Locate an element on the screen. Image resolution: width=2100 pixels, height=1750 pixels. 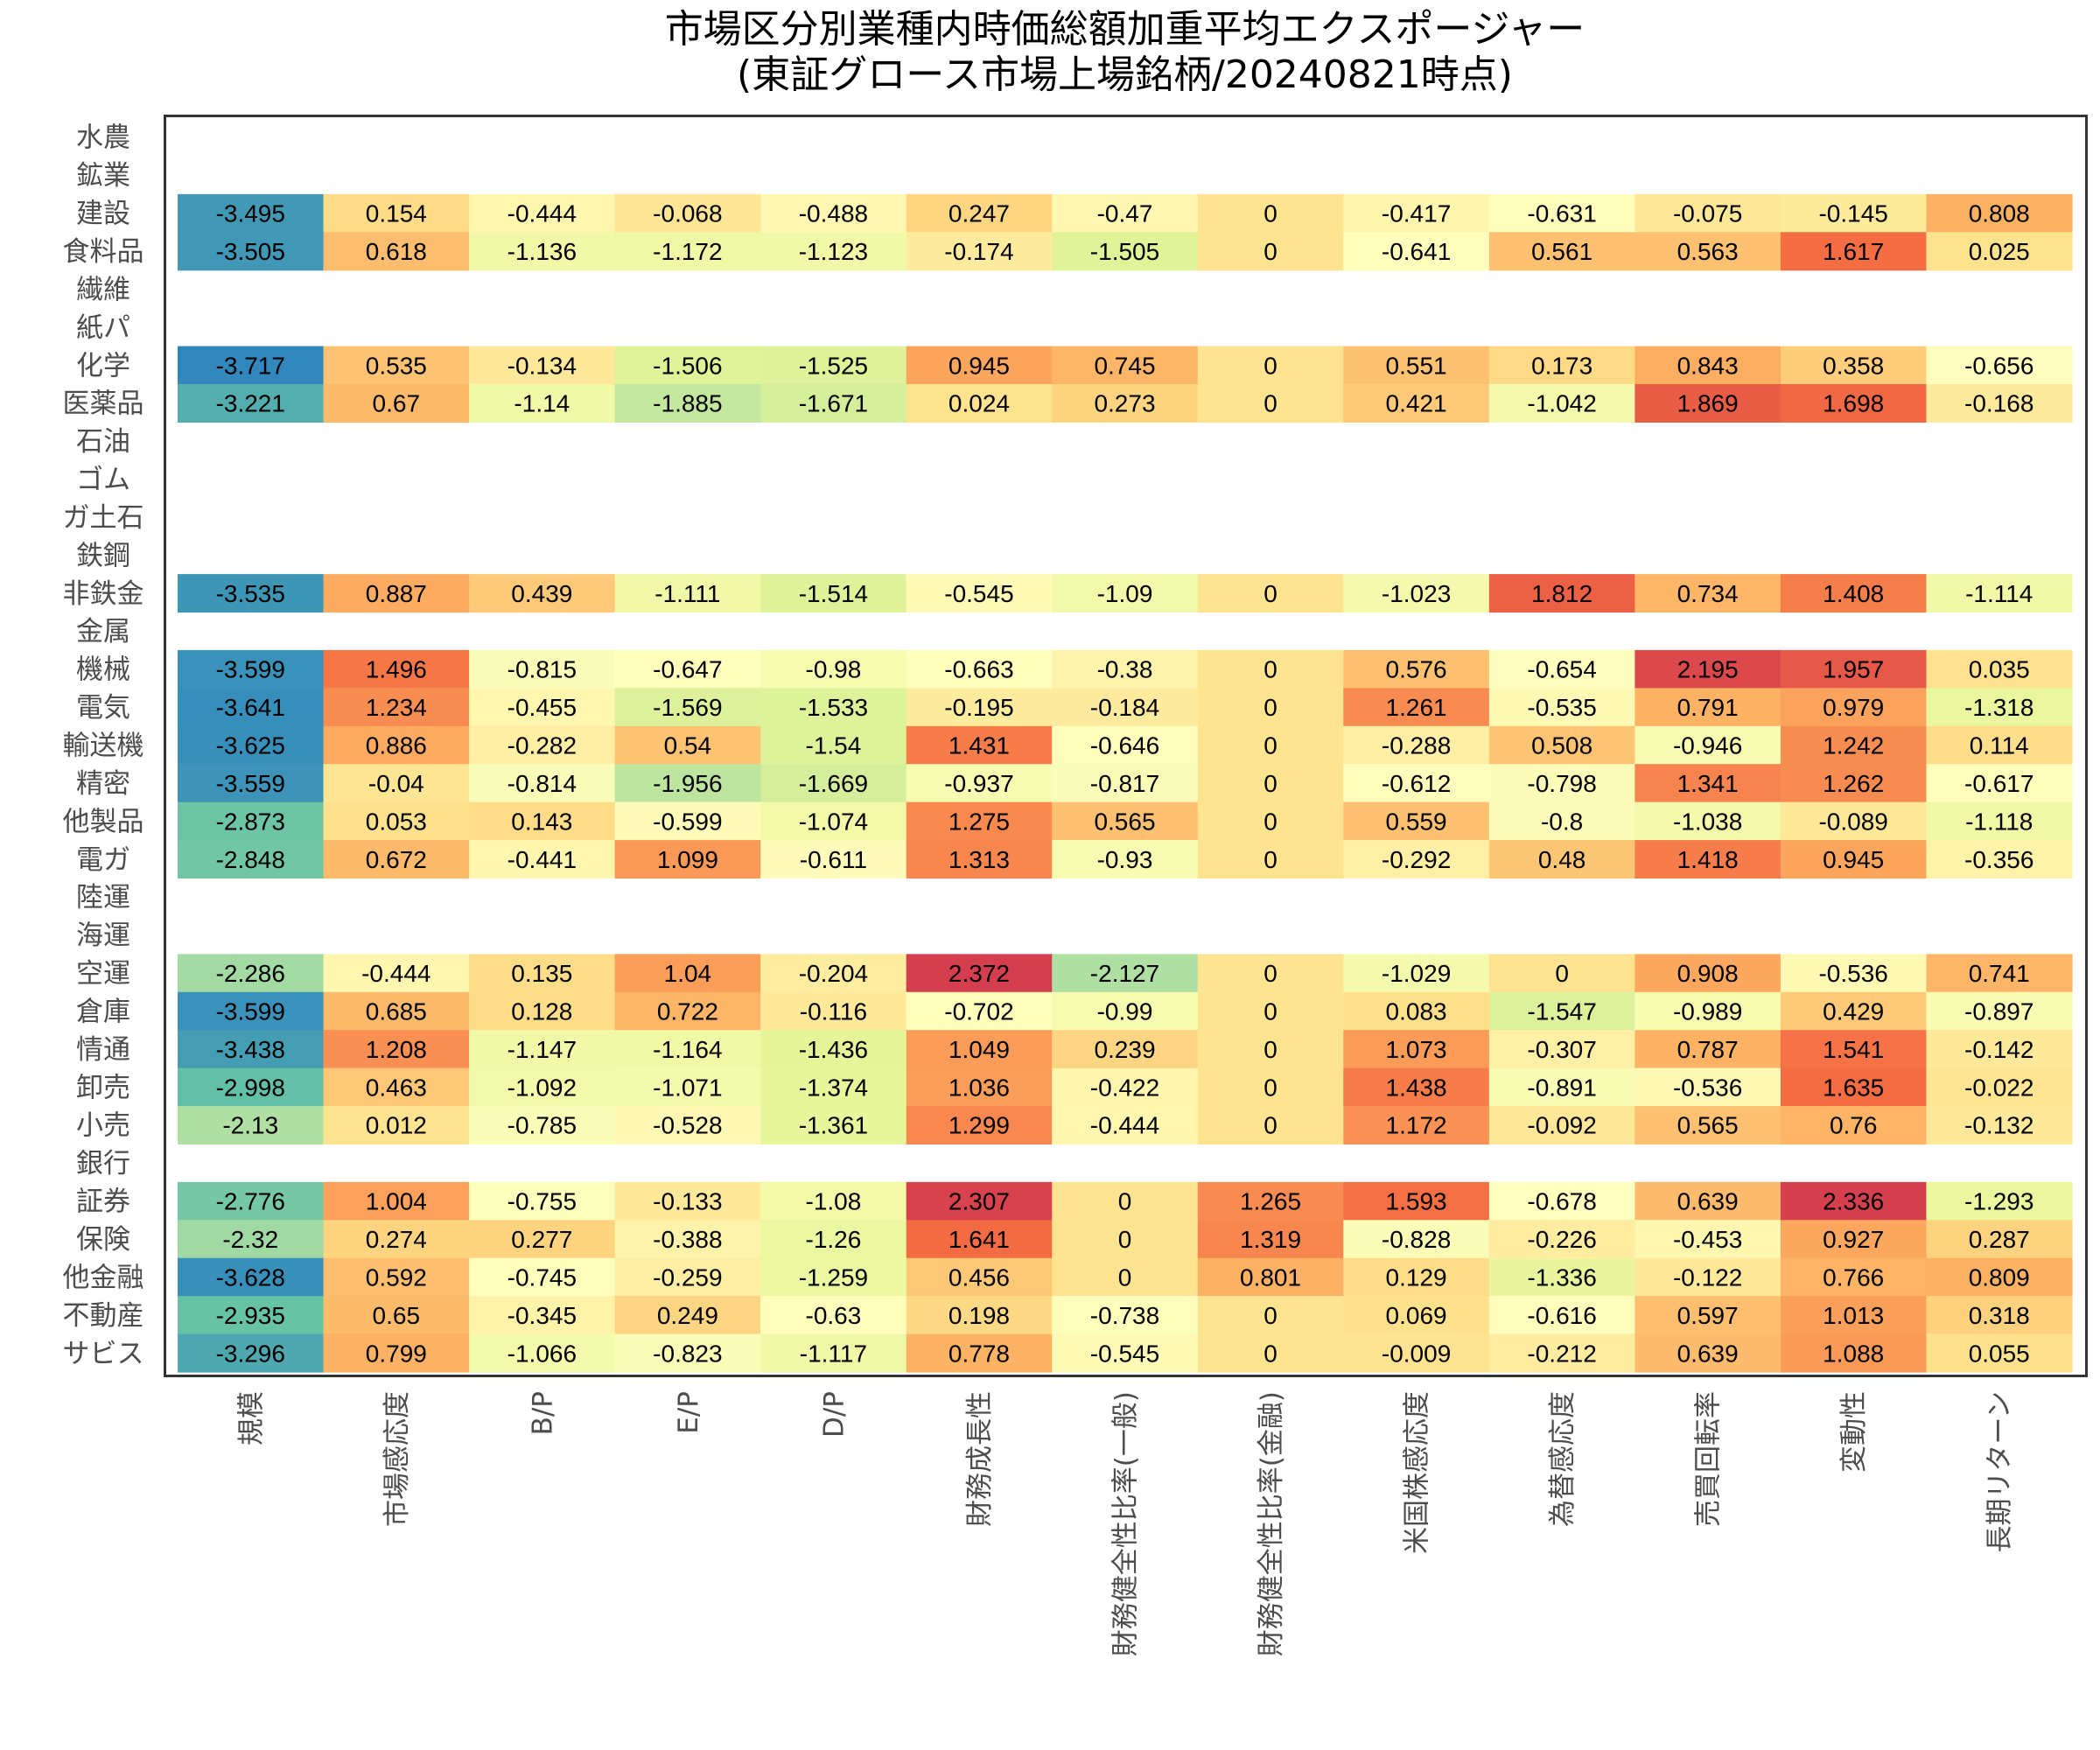
cell-value-label: -1.533 is located at coordinates (833, 707).